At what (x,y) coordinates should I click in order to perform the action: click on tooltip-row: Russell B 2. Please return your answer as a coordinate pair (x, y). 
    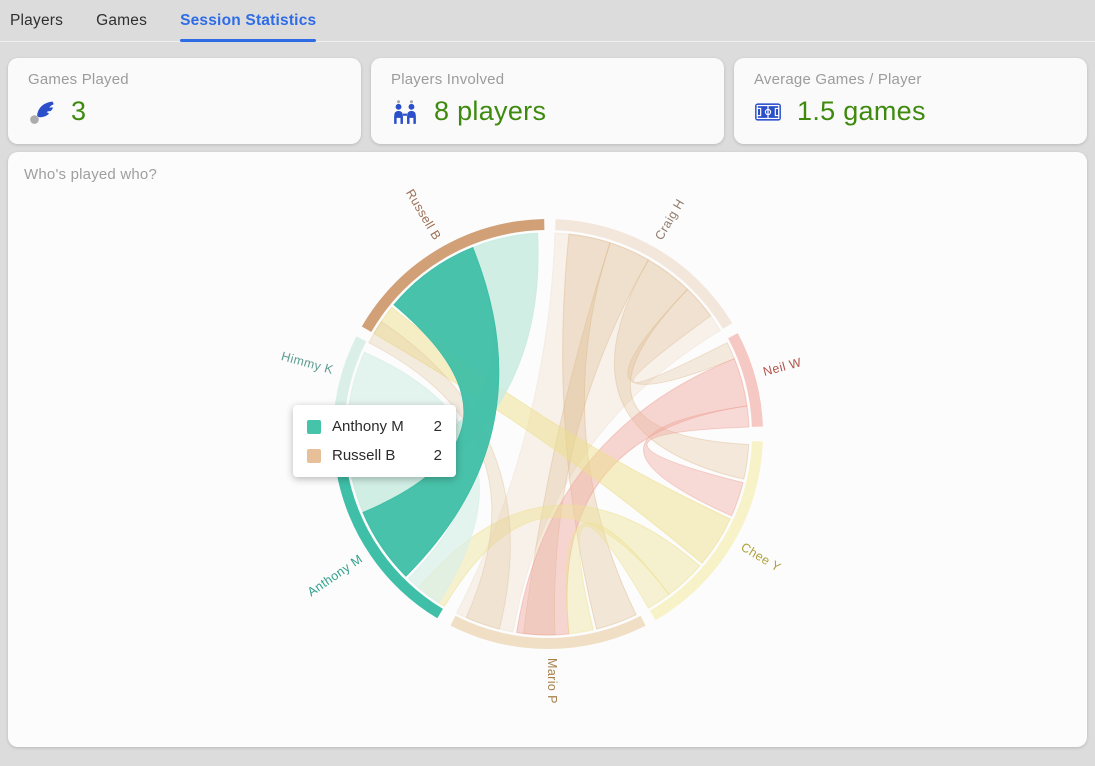
    Looking at the image, I should click on (374, 455).